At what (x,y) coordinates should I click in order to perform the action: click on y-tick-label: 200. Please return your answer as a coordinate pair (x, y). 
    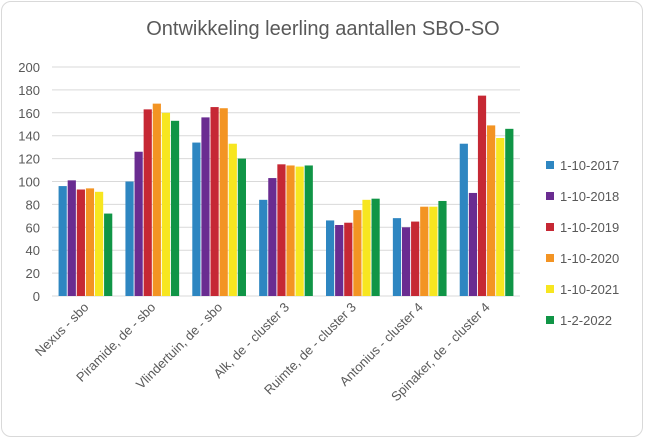
    Looking at the image, I should click on (29, 67).